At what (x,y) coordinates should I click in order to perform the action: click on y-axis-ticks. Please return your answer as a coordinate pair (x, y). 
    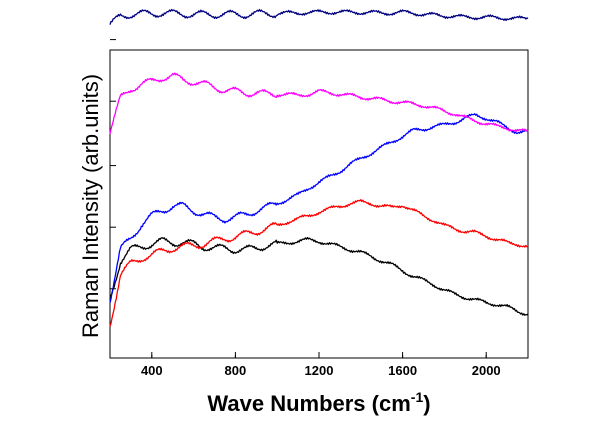
    Looking at the image, I should click on (113, 164).